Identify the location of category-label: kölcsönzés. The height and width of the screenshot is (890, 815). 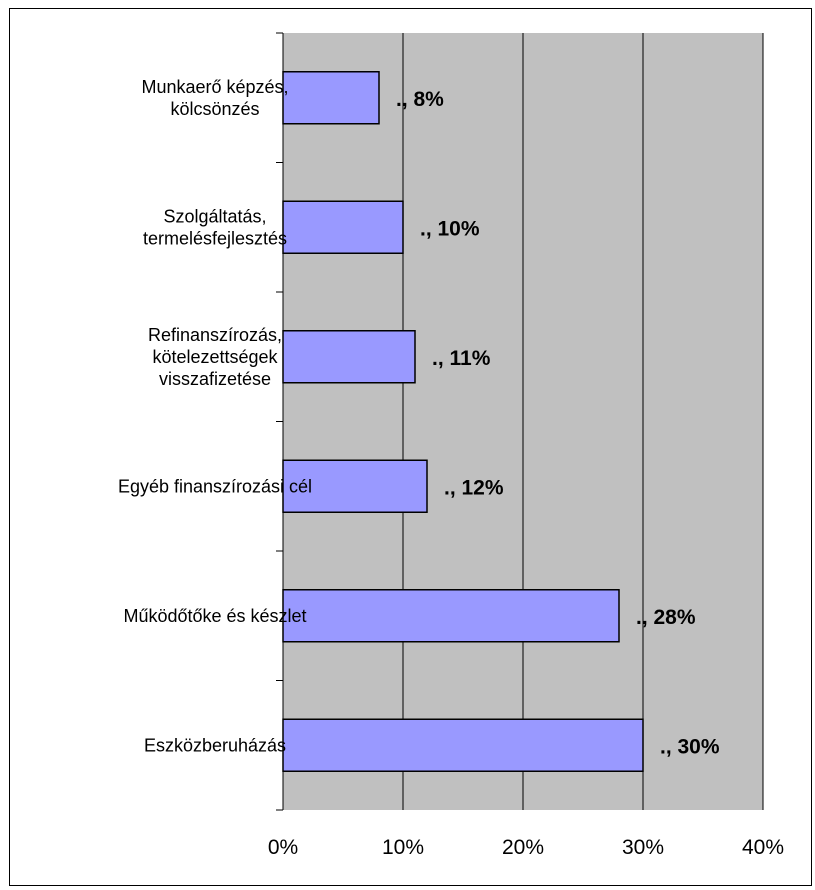
(214, 109).